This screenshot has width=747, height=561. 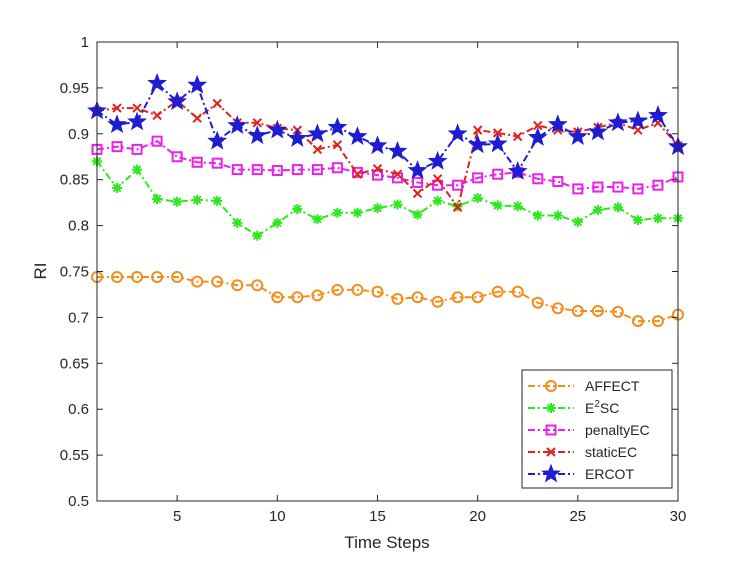 I want to click on y-tick-label: 0.9, so click(x=78, y=134).